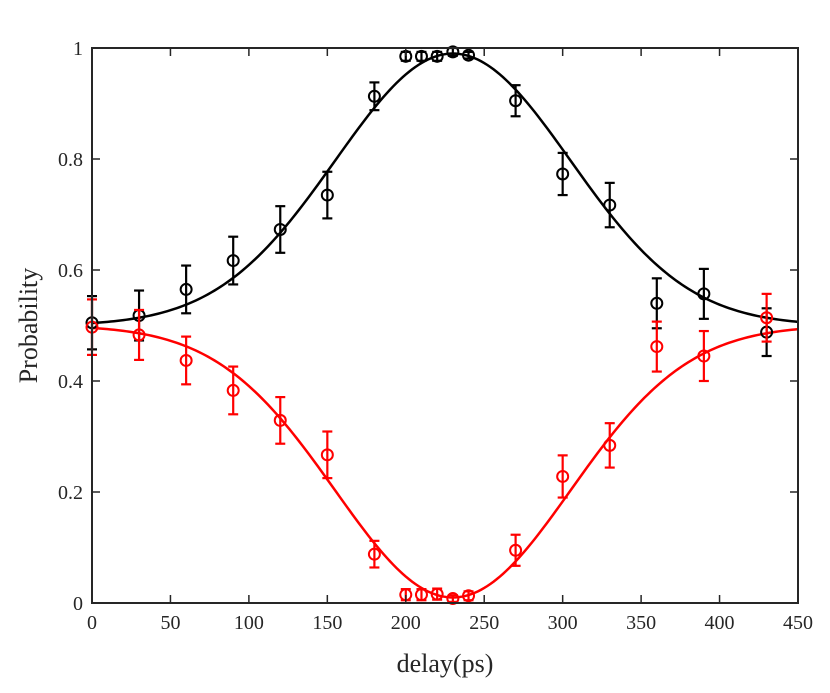 This screenshot has height=693, width=830. What do you see at coordinates (484, 623) in the screenshot?
I see `x-tick-label: 250` at bounding box center [484, 623].